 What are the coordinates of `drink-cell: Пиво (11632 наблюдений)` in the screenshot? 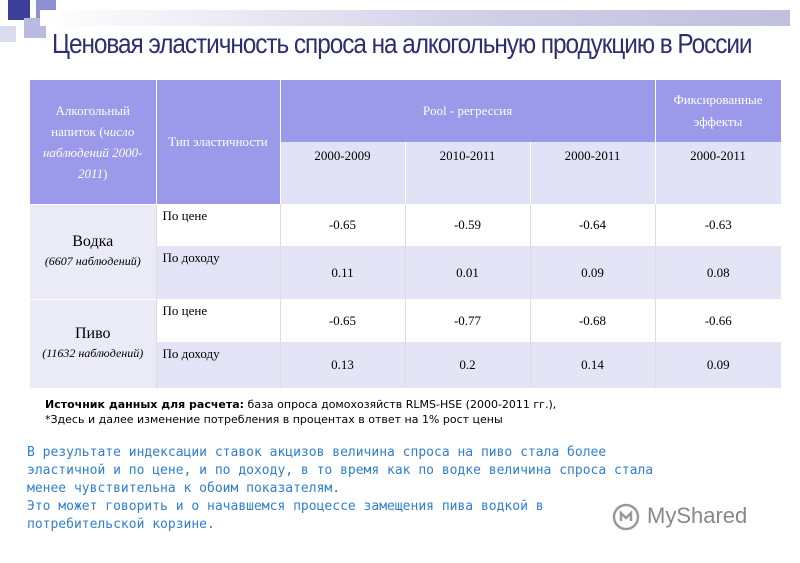 It's located at (93, 343).